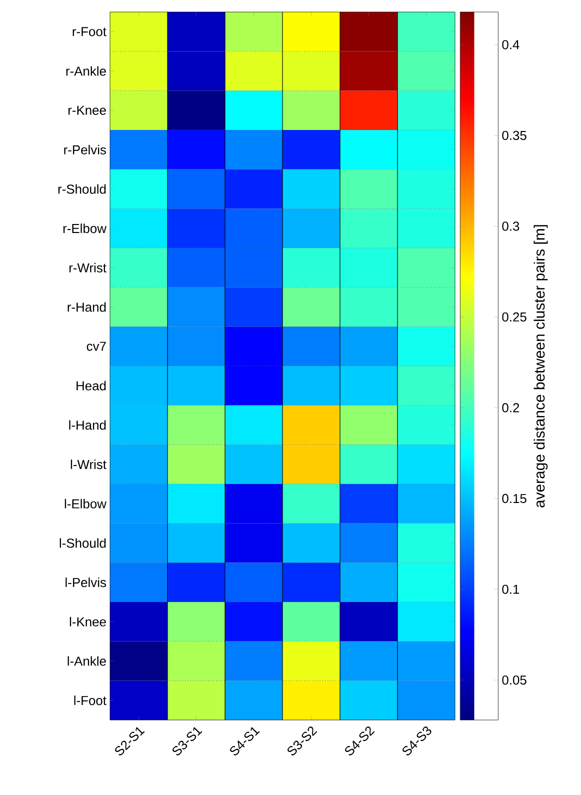  What do you see at coordinates (86, 71) in the screenshot?
I see `y-tick-label: r-Ankle` at bounding box center [86, 71].